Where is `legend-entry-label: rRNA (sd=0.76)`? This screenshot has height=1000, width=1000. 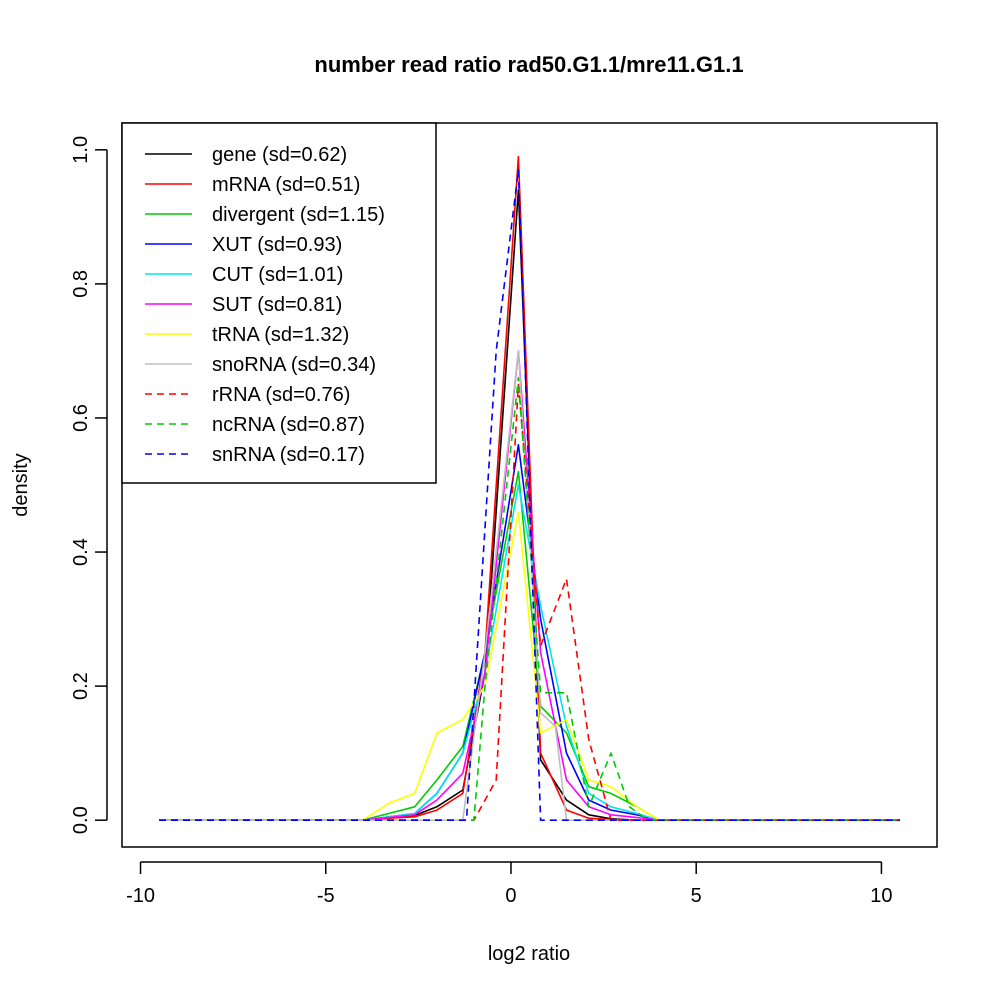 legend-entry-label: rRNA (sd=0.76) is located at coordinates (281, 395).